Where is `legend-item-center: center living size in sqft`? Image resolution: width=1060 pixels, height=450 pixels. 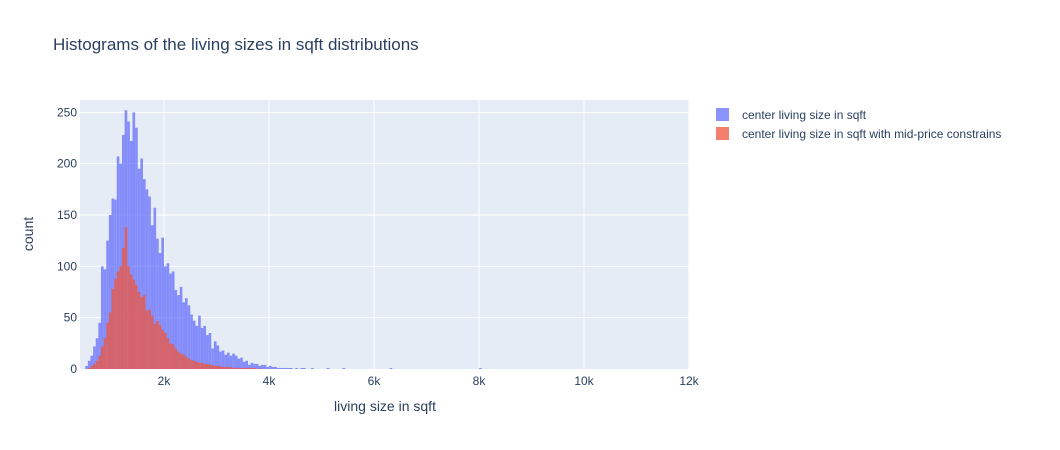 legend-item-center: center living size in sqft is located at coordinates (791, 115).